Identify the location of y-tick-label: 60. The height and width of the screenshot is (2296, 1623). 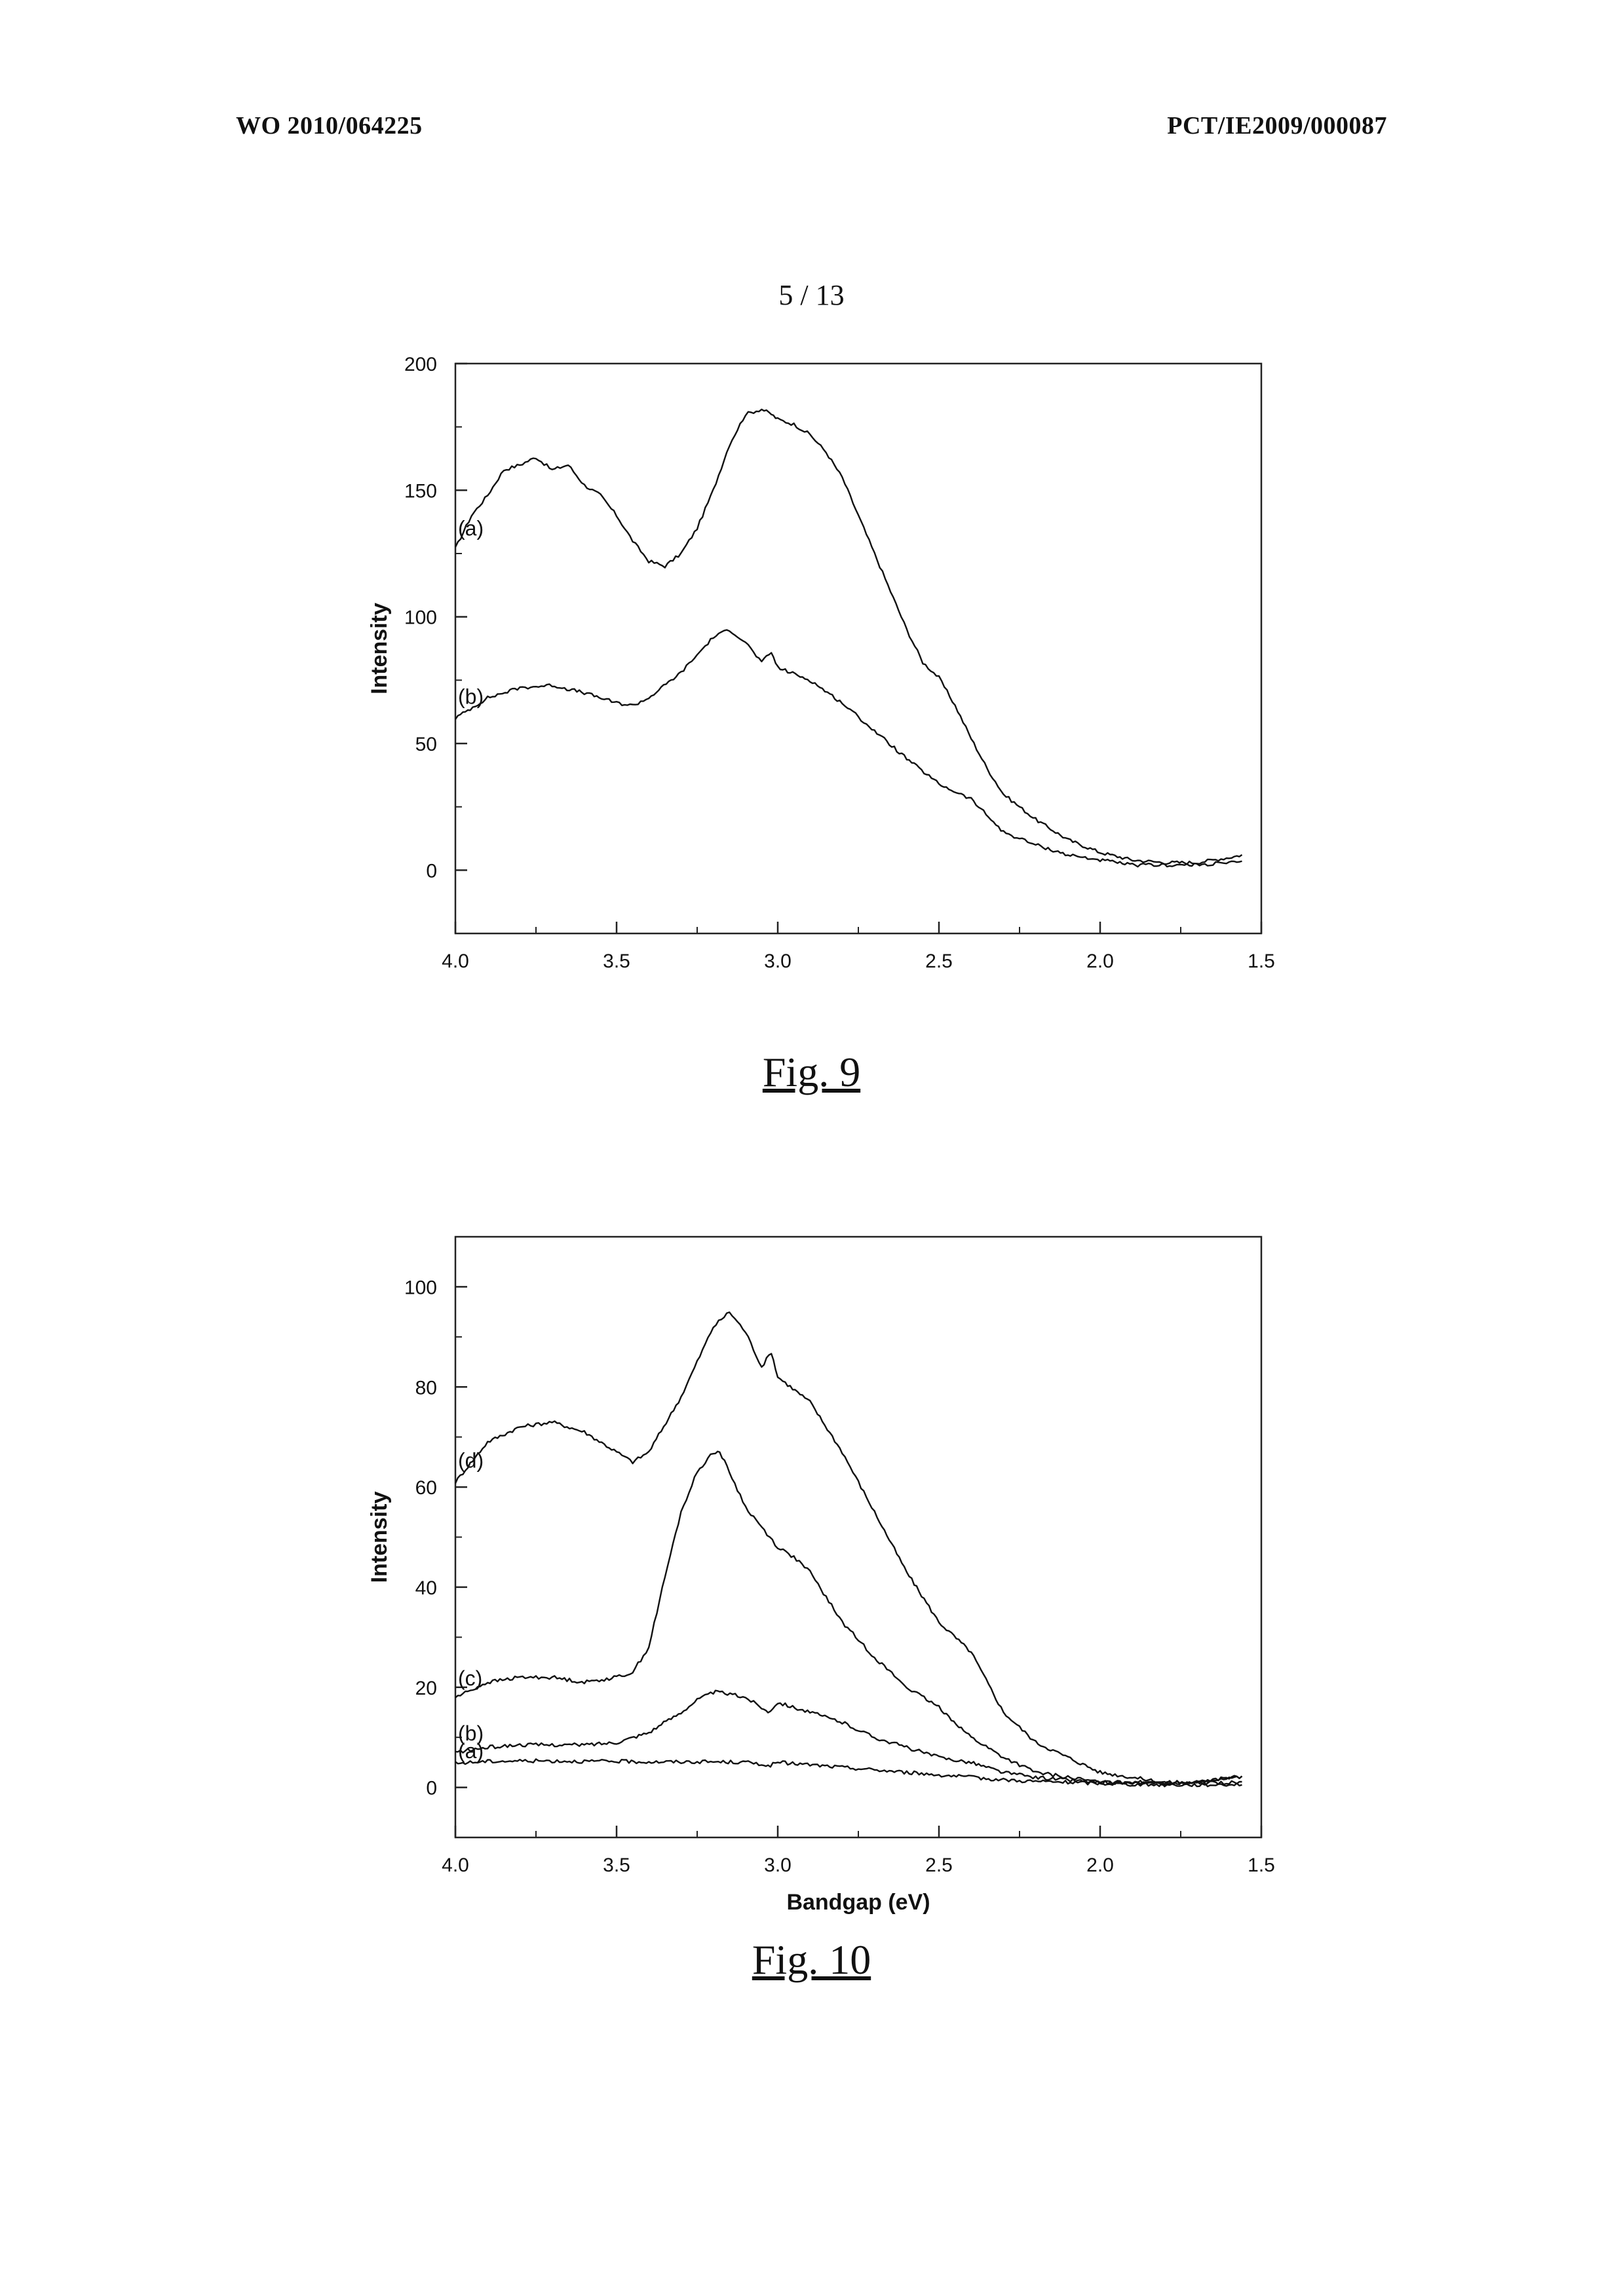
(426, 1488).